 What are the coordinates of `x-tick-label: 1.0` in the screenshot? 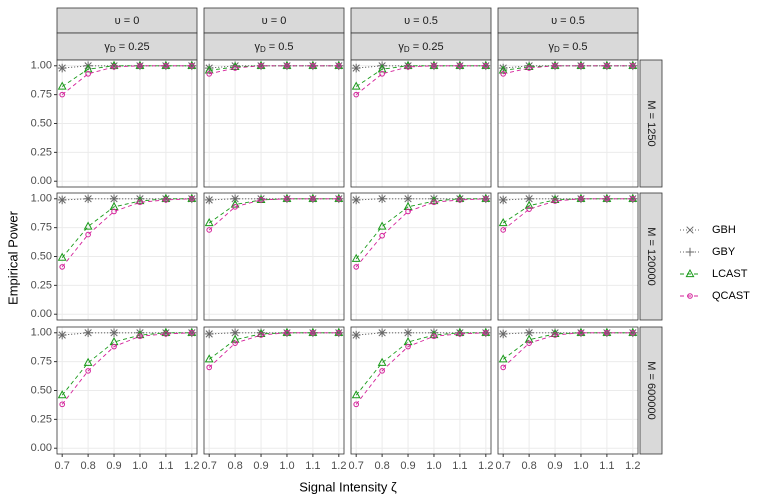 It's located at (433, 466).